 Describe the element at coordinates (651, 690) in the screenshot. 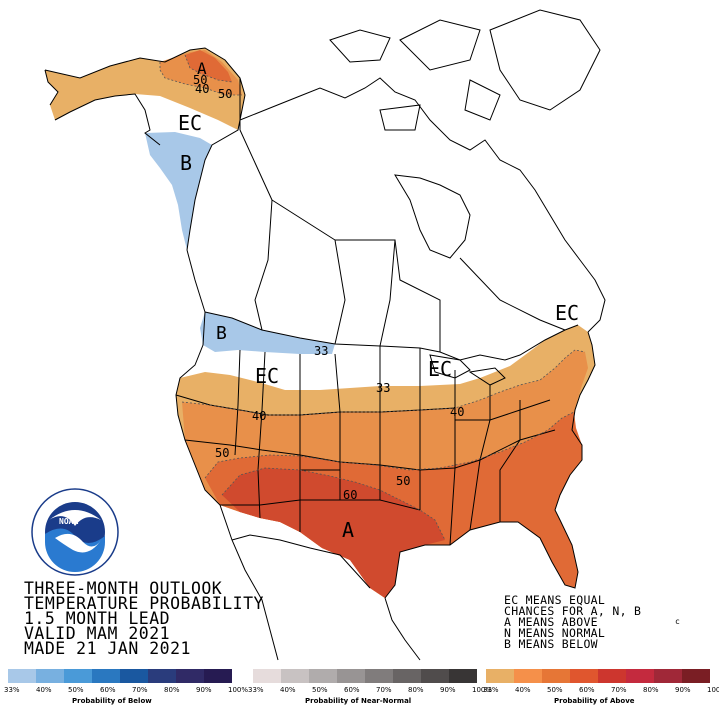

I see `above-tick-label: 80%` at that location.